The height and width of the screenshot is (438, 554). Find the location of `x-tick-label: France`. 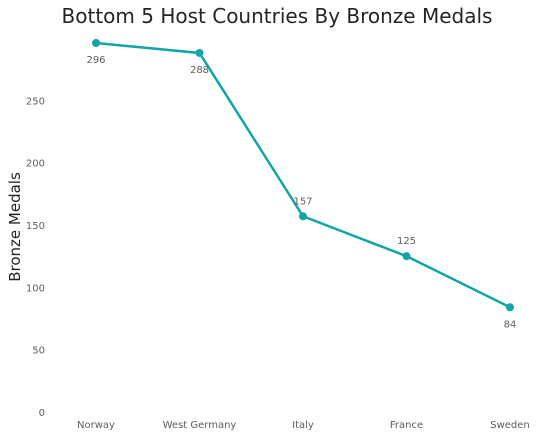

x-tick-label: France is located at coordinates (406, 425).